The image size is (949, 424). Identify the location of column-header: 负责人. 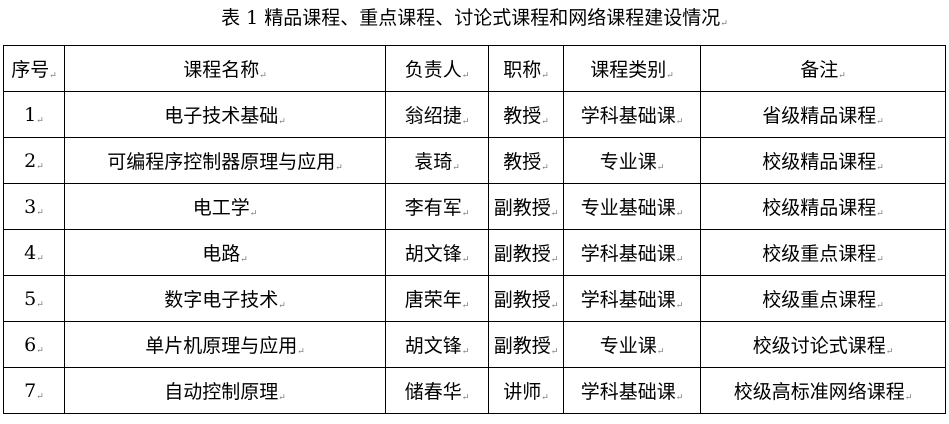
(437, 68).